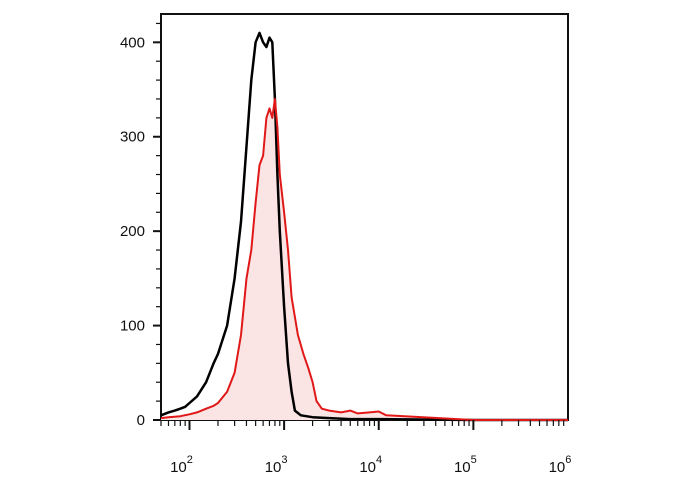 This screenshot has height=490, width=688. Describe the element at coordinates (132, 326) in the screenshot. I see `y-tick-label: 100` at that location.